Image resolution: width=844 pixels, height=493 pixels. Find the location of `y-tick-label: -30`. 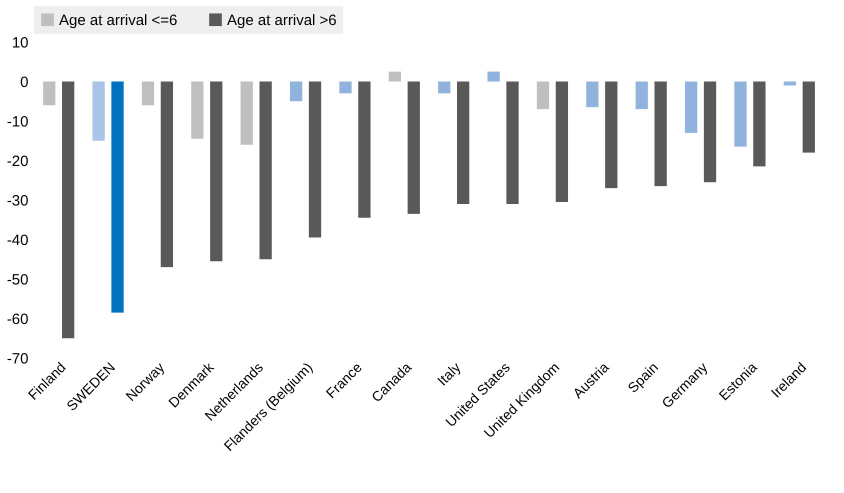

y-tick-label: -30 is located at coordinates (17, 201).